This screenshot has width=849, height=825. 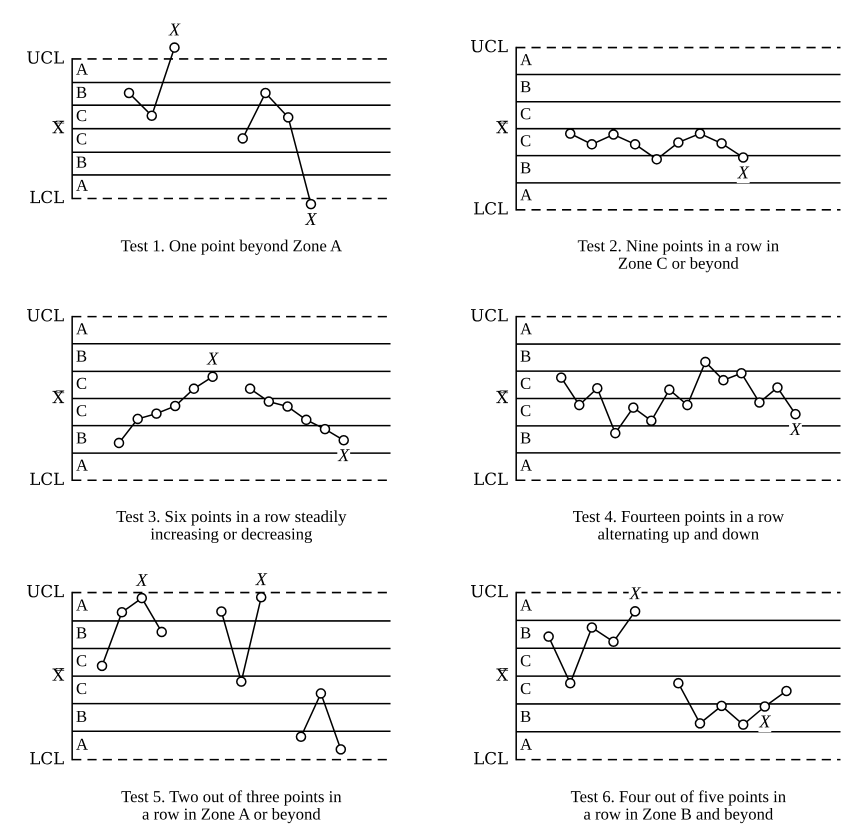 I want to click on text: Test 6. Four out of five points in a row in Zone B and beyond, so click(x=678, y=807).